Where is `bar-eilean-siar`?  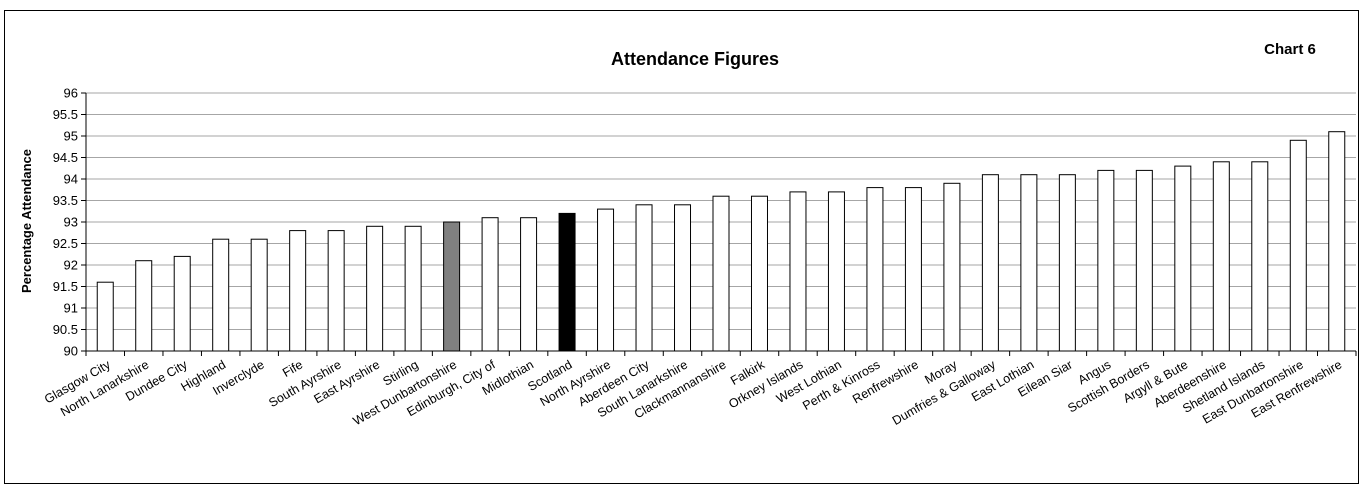
bar-eilean-siar is located at coordinates (1067, 263).